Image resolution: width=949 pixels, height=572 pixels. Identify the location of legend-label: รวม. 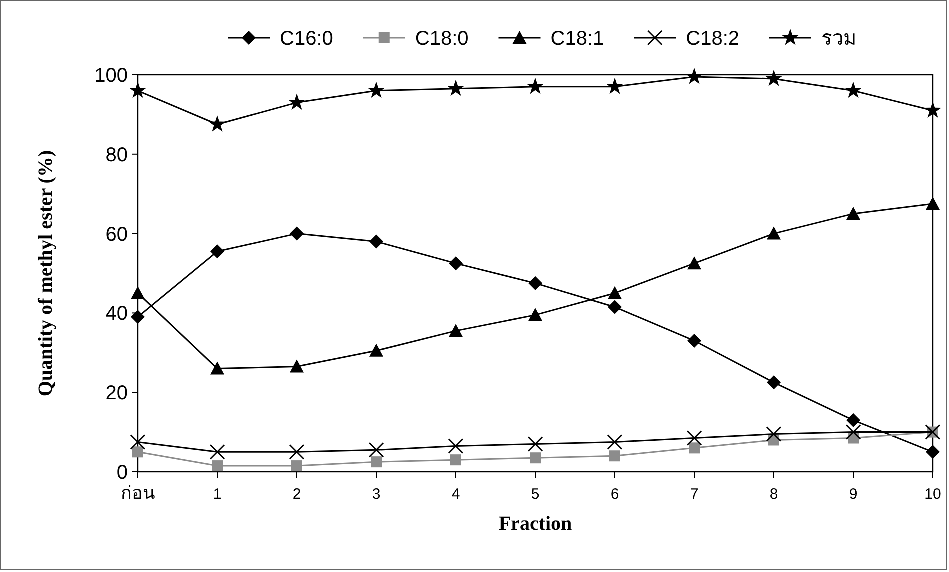
(839, 39).